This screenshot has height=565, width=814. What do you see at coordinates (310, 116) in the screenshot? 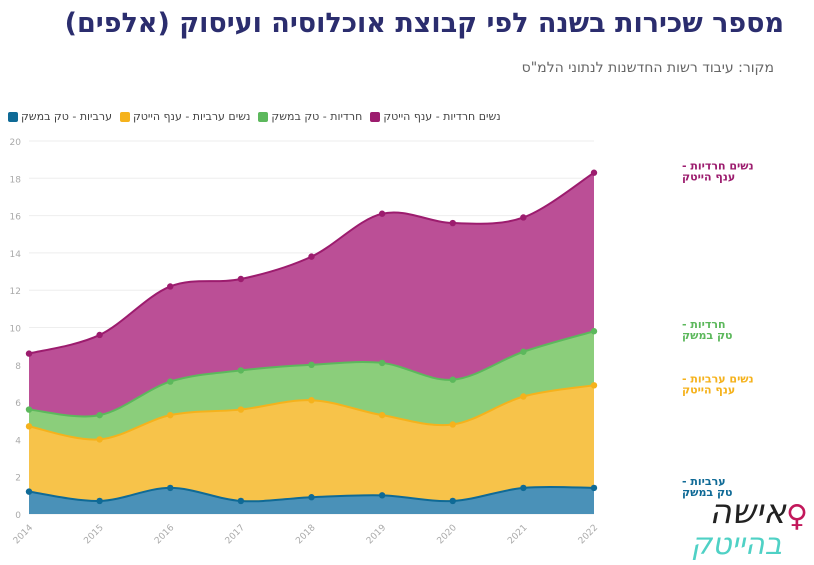
I see `legend-item: חרדיות - טק במשק` at bounding box center [310, 116].